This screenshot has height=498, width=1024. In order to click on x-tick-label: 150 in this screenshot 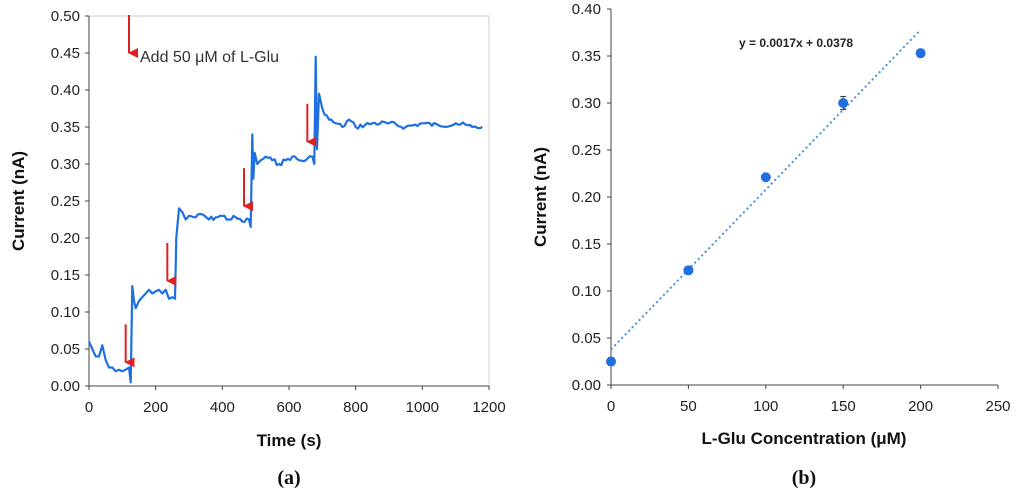, I will do `click(843, 406)`.